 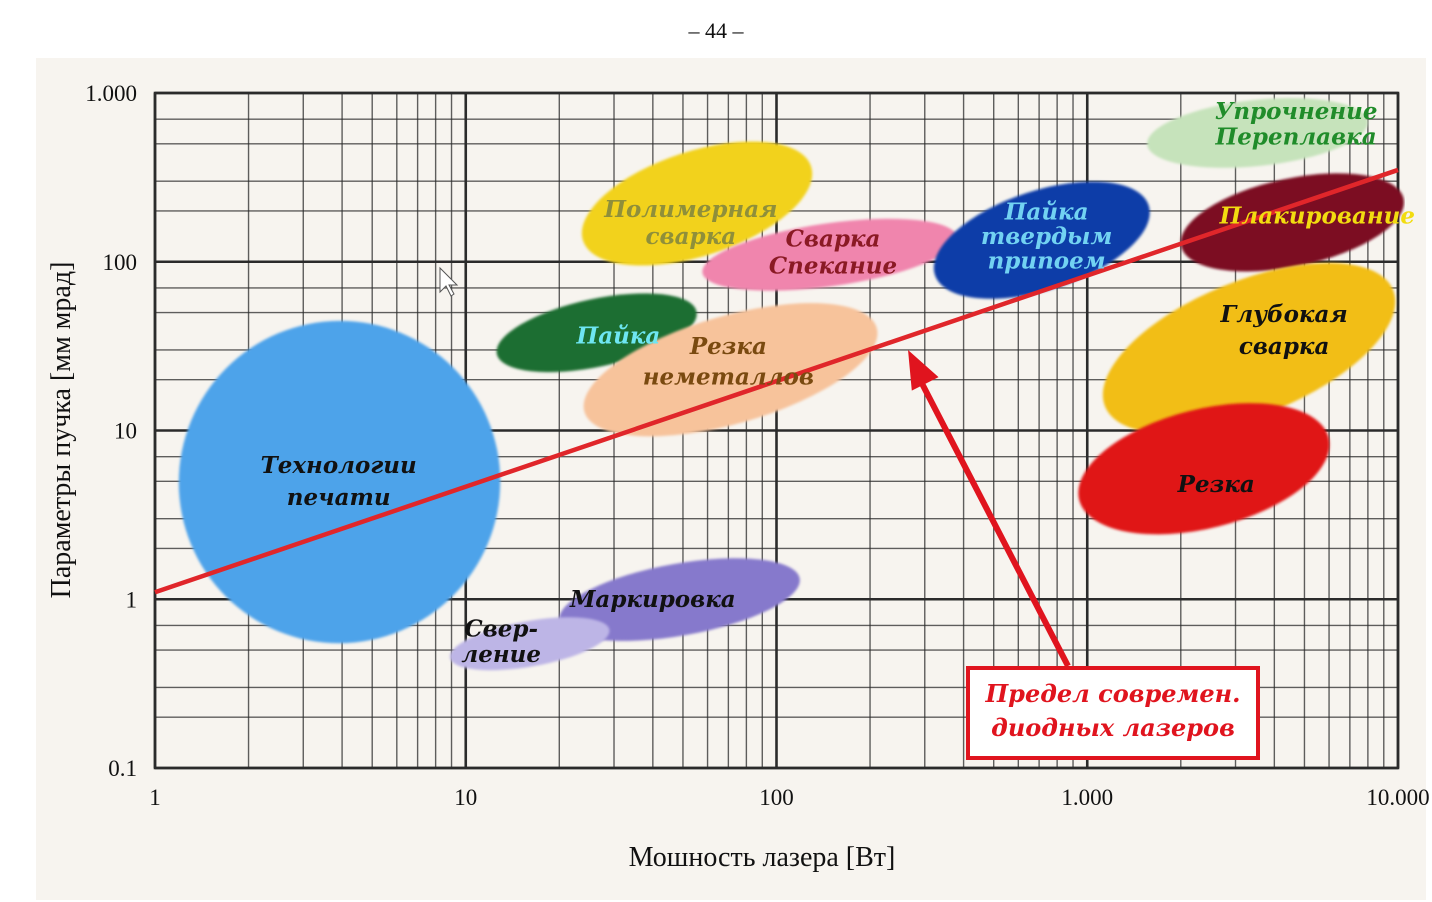 I want to click on region-marking, so click(x=679, y=599).